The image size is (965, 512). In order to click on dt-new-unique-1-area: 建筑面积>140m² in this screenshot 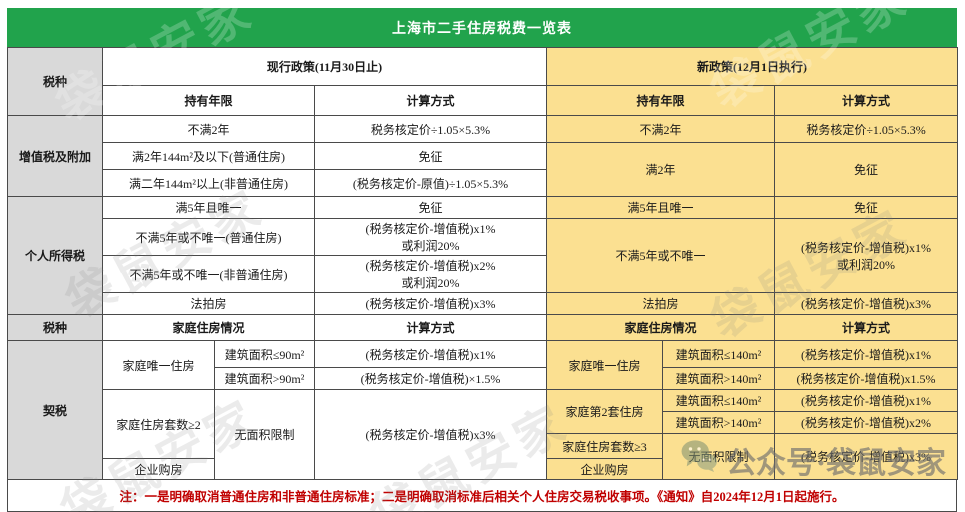, I will do `click(719, 378)`.